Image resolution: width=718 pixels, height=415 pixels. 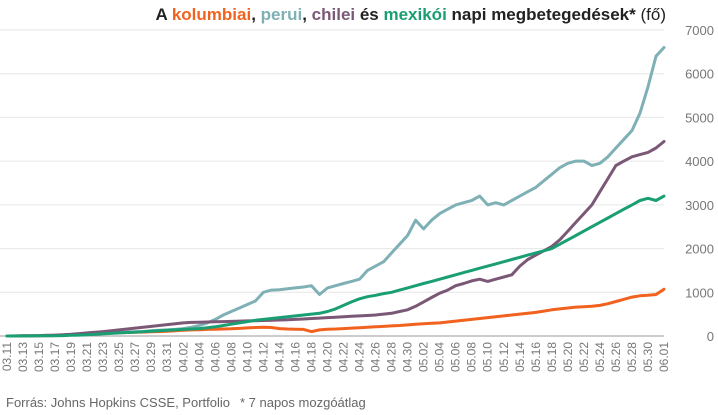 I want to click on x-tick-label: 04.30, so click(x=408, y=357).